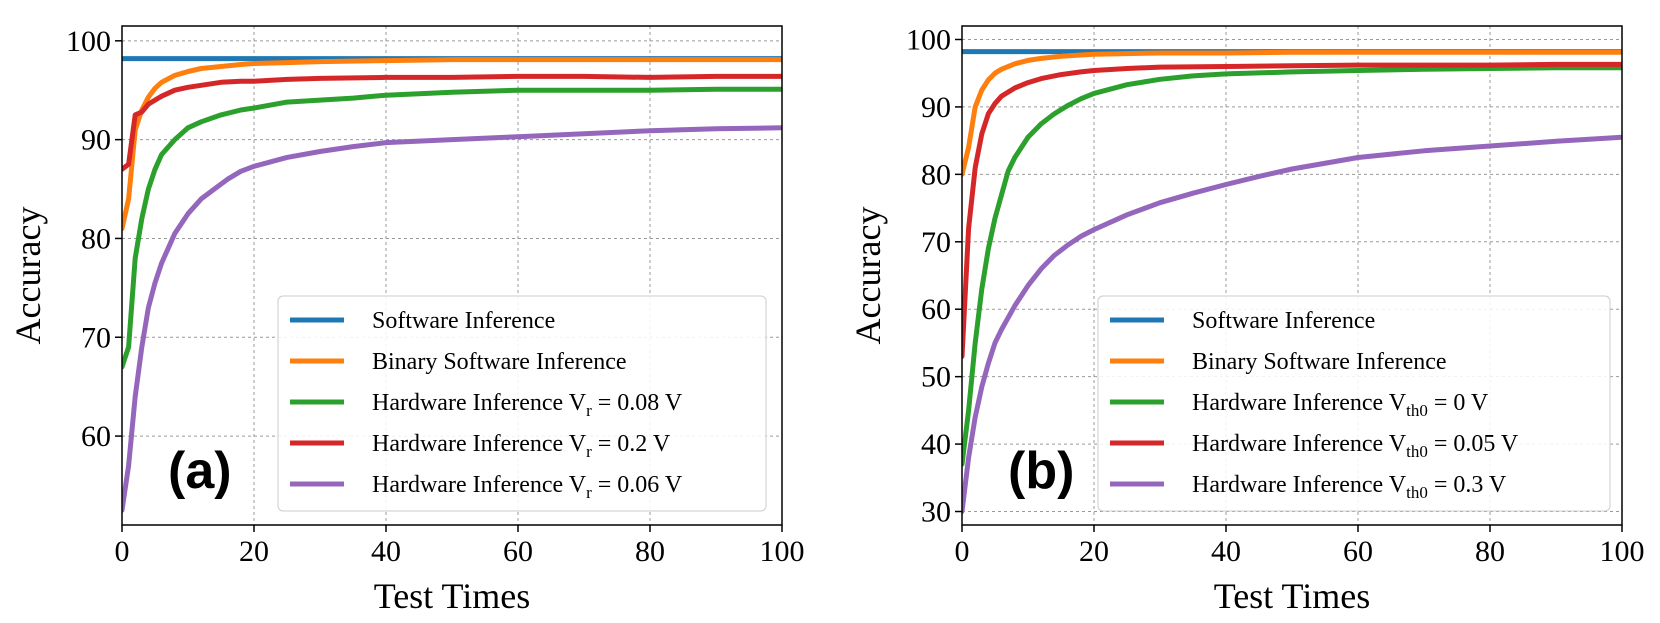  I want to click on legend-label: Hardware Inference Vth0 = 0.05 V, so click(1355, 446).